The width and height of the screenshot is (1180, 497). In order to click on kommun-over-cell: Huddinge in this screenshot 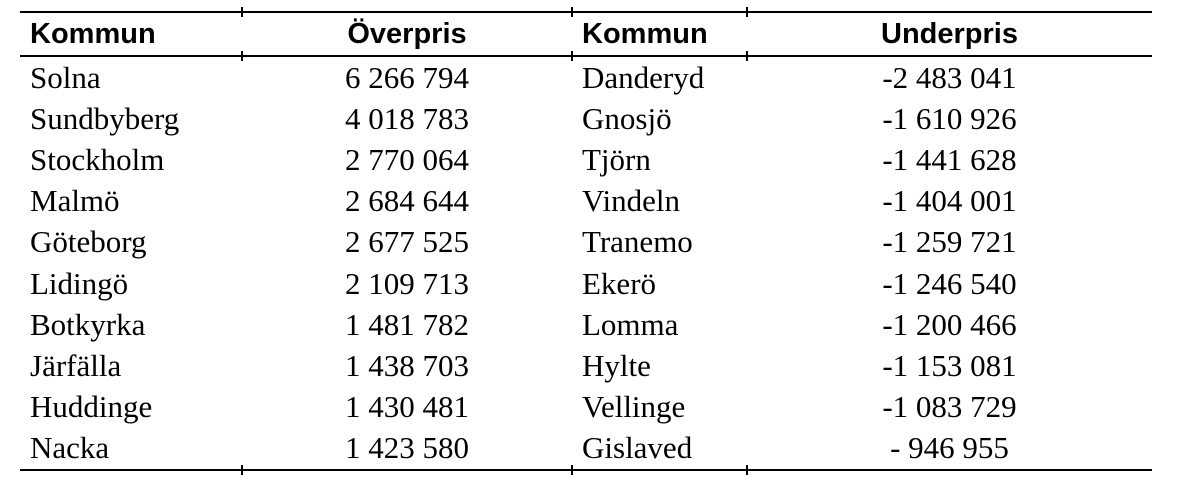, I will do `click(91, 407)`.